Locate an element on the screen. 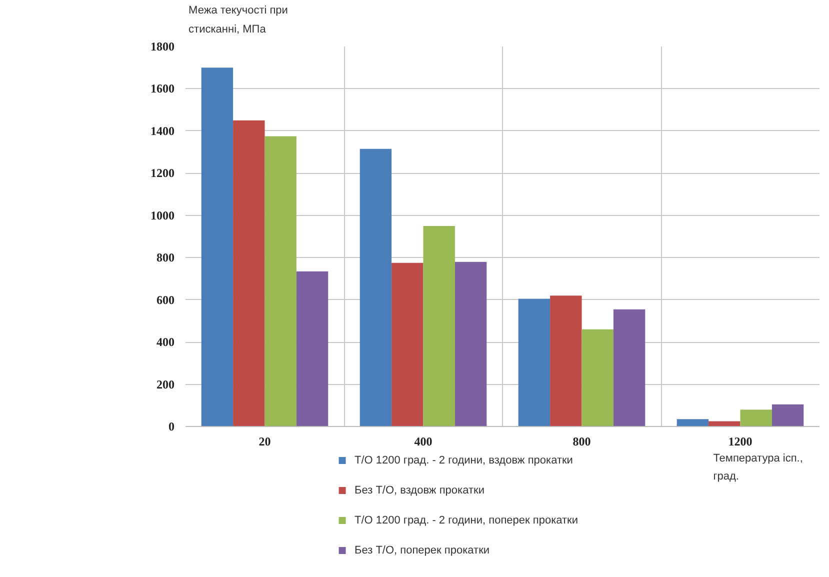 This screenshot has height=577, width=829. legend-label: Т/О 1200 град. - 2 години, вздовж прокатки is located at coordinates (463, 460).